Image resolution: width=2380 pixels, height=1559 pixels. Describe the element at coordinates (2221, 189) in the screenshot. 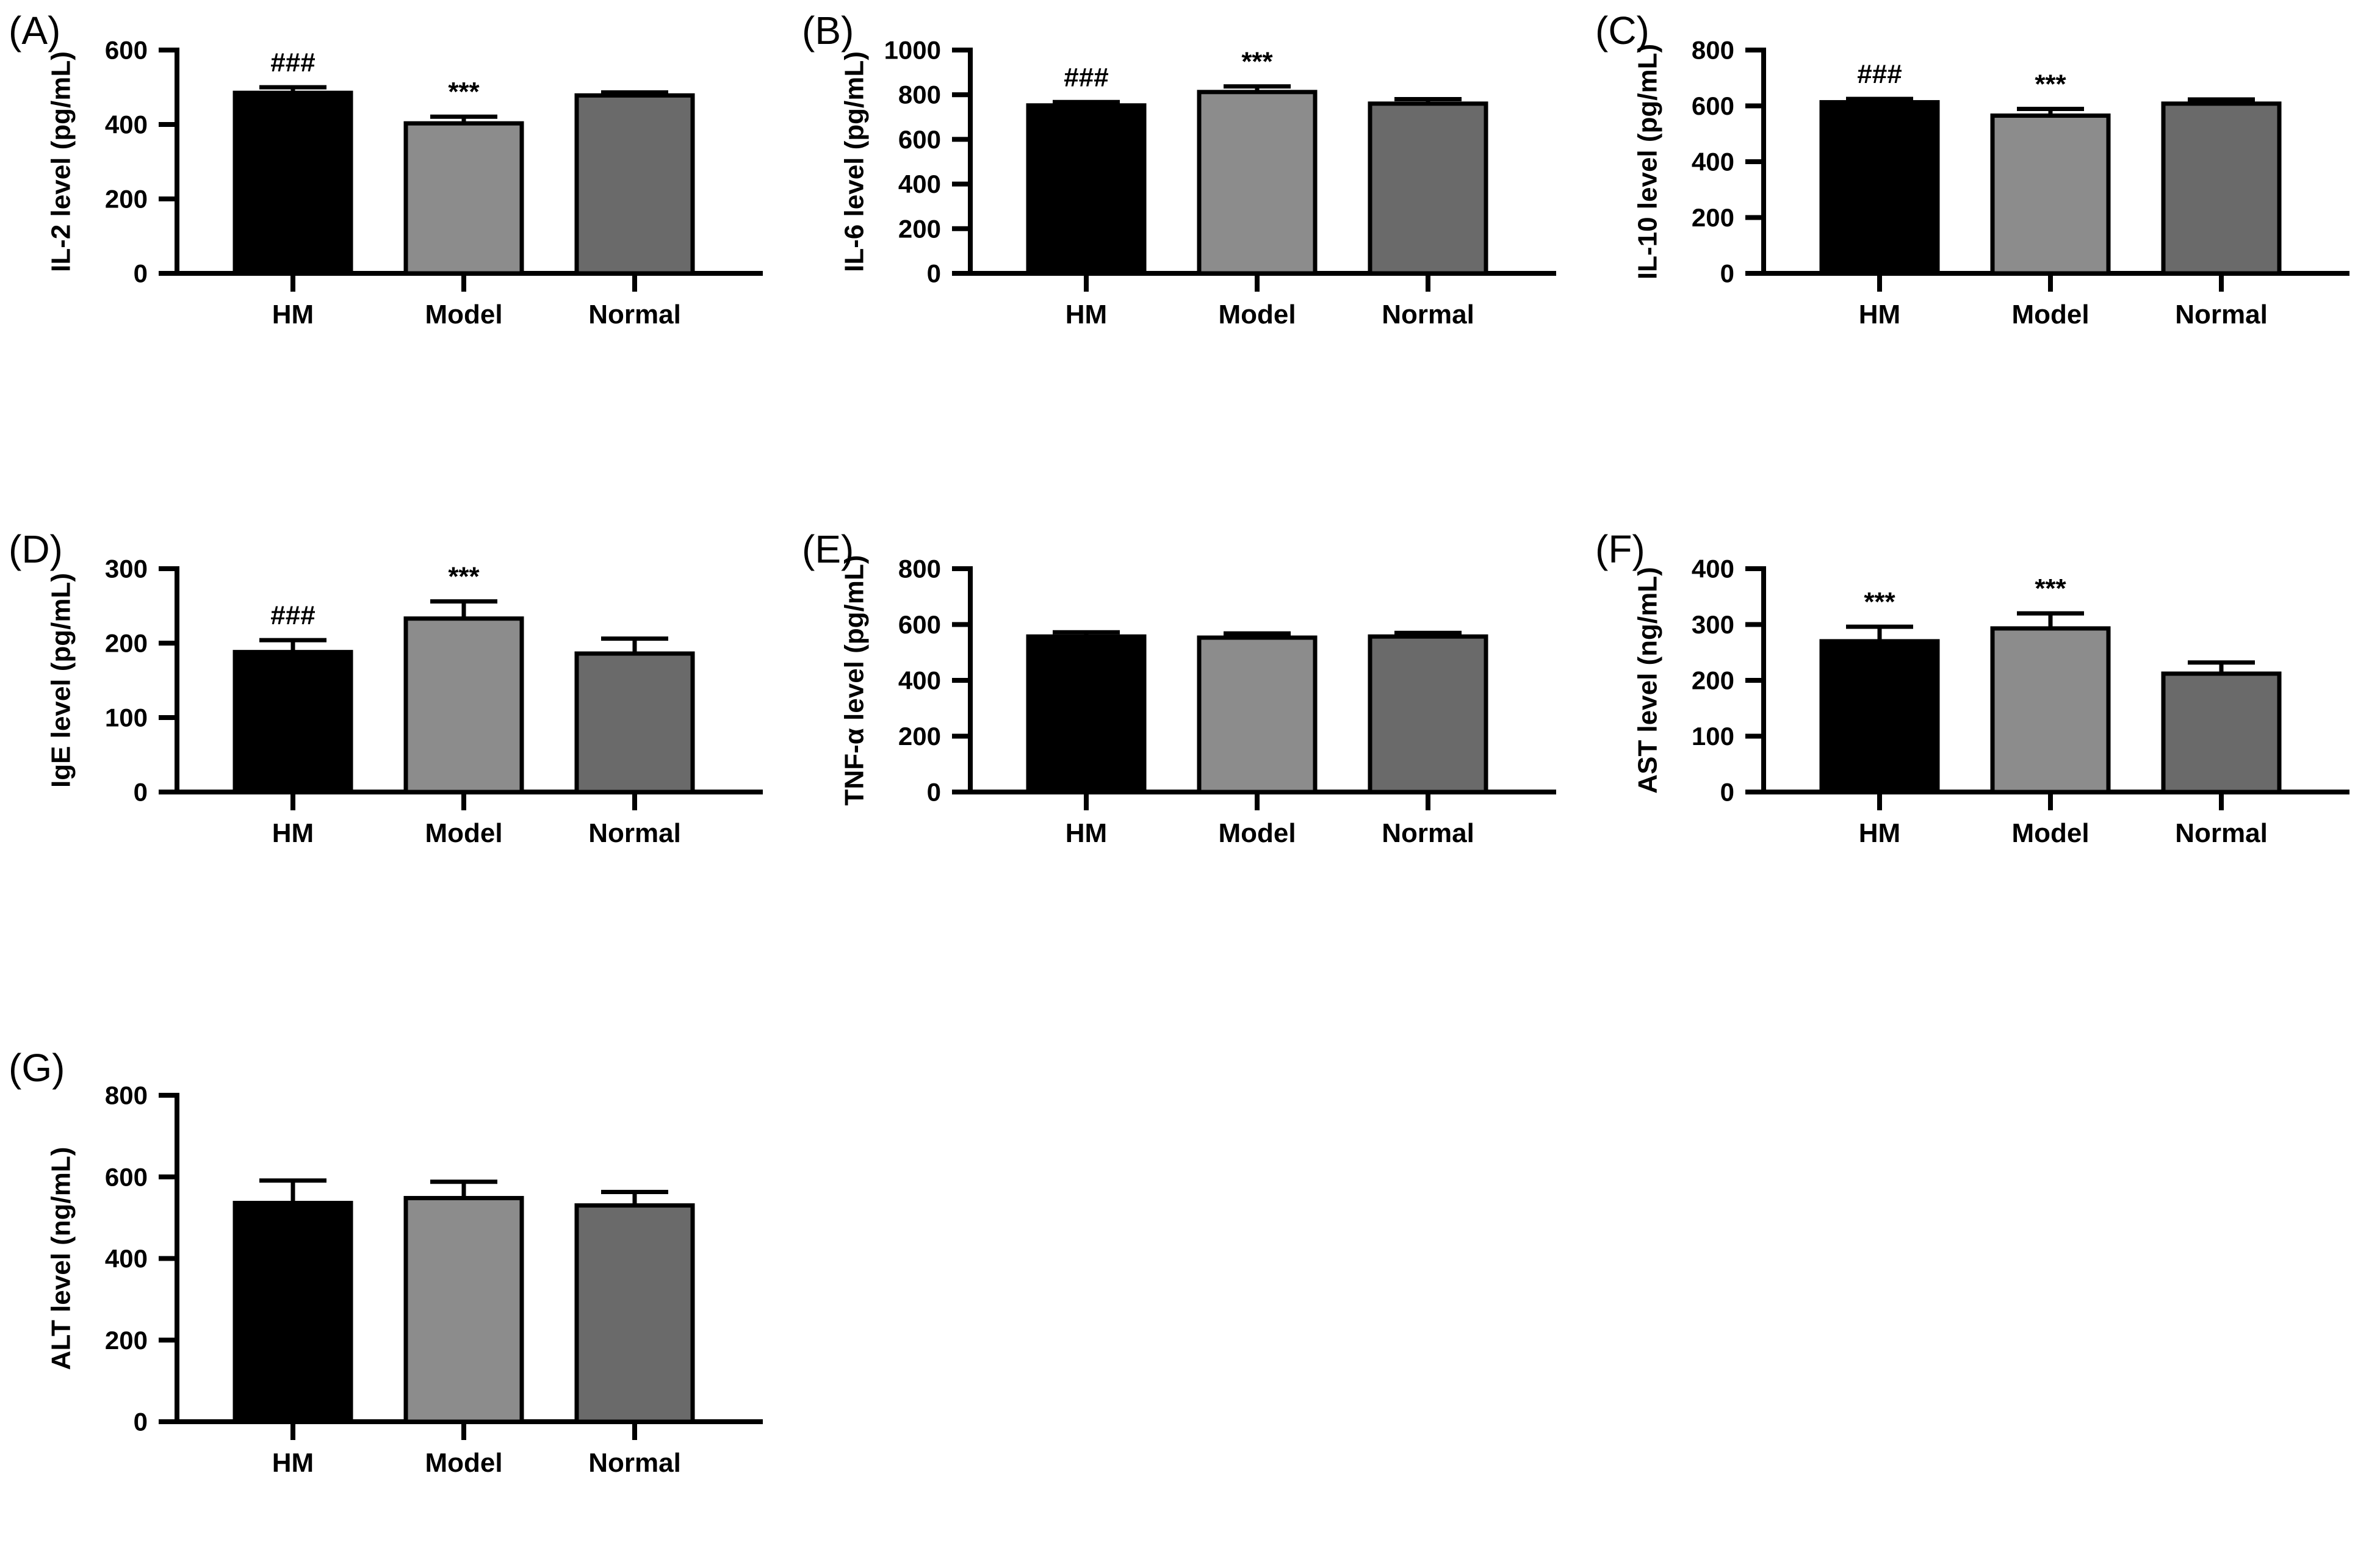

I see `bar-C-Normal` at that location.